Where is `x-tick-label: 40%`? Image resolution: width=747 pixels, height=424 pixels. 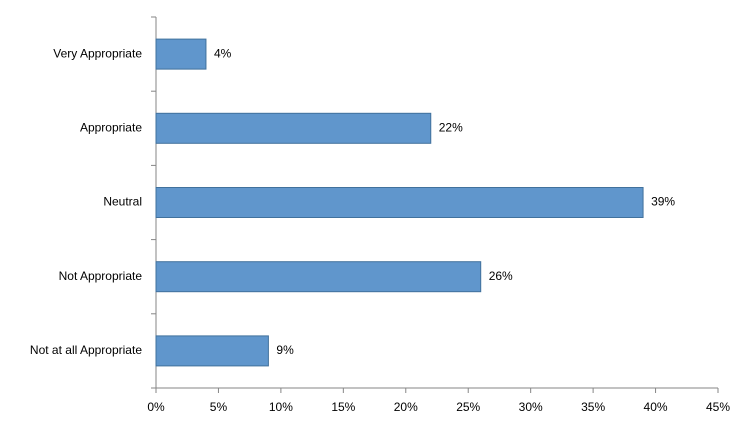 x-tick-label: 40% is located at coordinates (656, 407).